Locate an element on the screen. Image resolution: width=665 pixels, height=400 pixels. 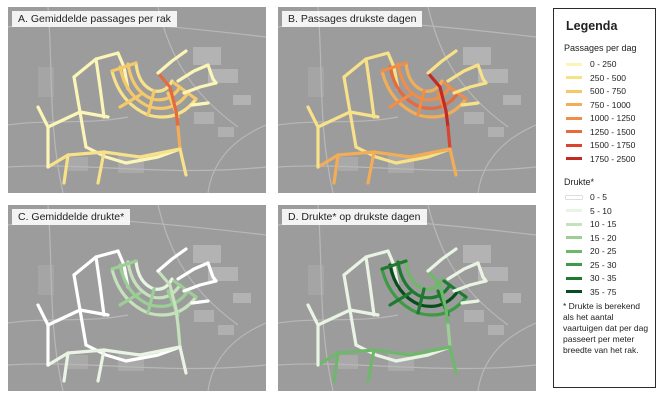
legend-item: 1000 - 1250 is located at coordinates (600, 118).